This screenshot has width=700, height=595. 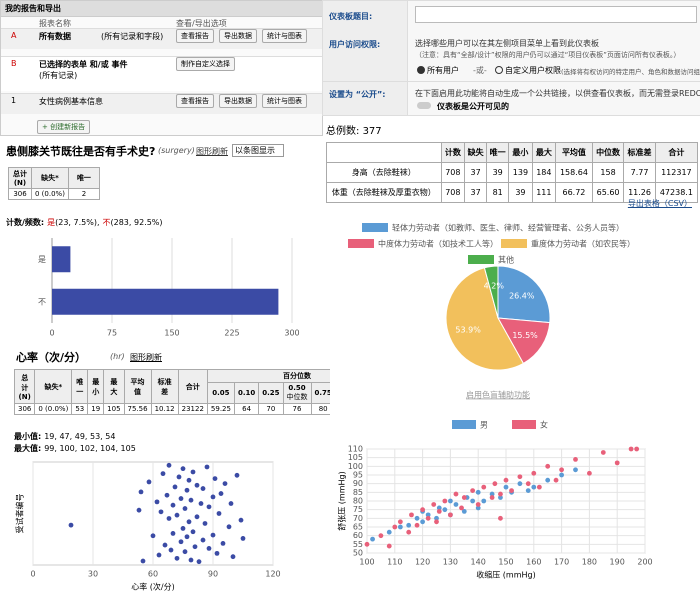 I want to click on report-button: 制作自定义选择, so click(x=205, y=64).